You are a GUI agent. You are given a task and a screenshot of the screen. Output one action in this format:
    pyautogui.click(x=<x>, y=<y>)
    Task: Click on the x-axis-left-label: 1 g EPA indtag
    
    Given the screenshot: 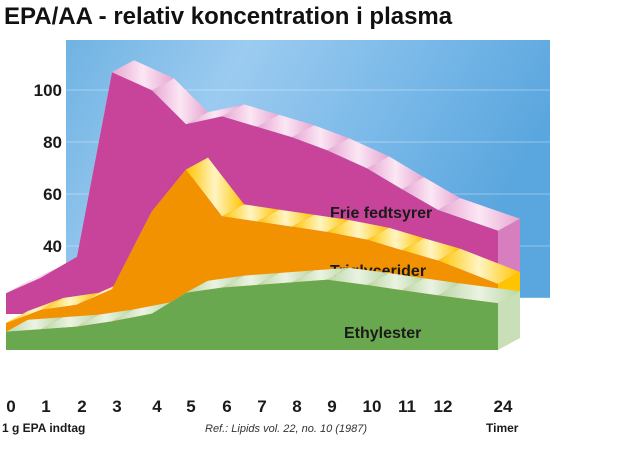 What is the action you would take?
    pyautogui.click(x=43, y=428)
    